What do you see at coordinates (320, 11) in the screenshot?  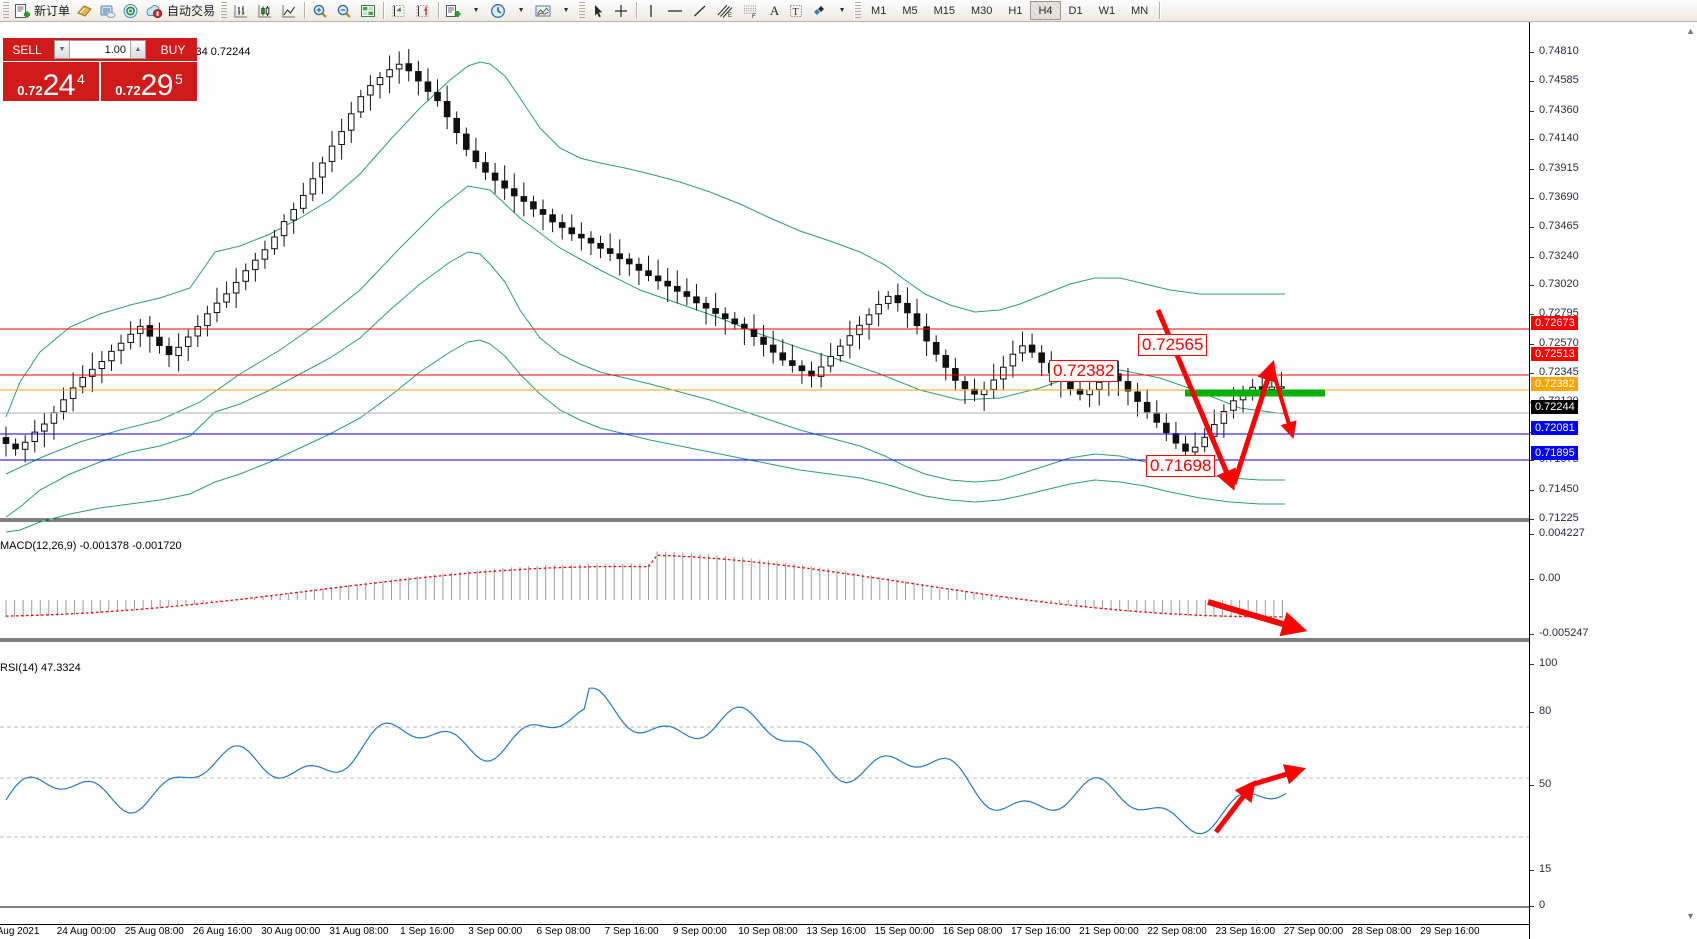 I see `zoom-in-icon` at bounding box center [320, 11].